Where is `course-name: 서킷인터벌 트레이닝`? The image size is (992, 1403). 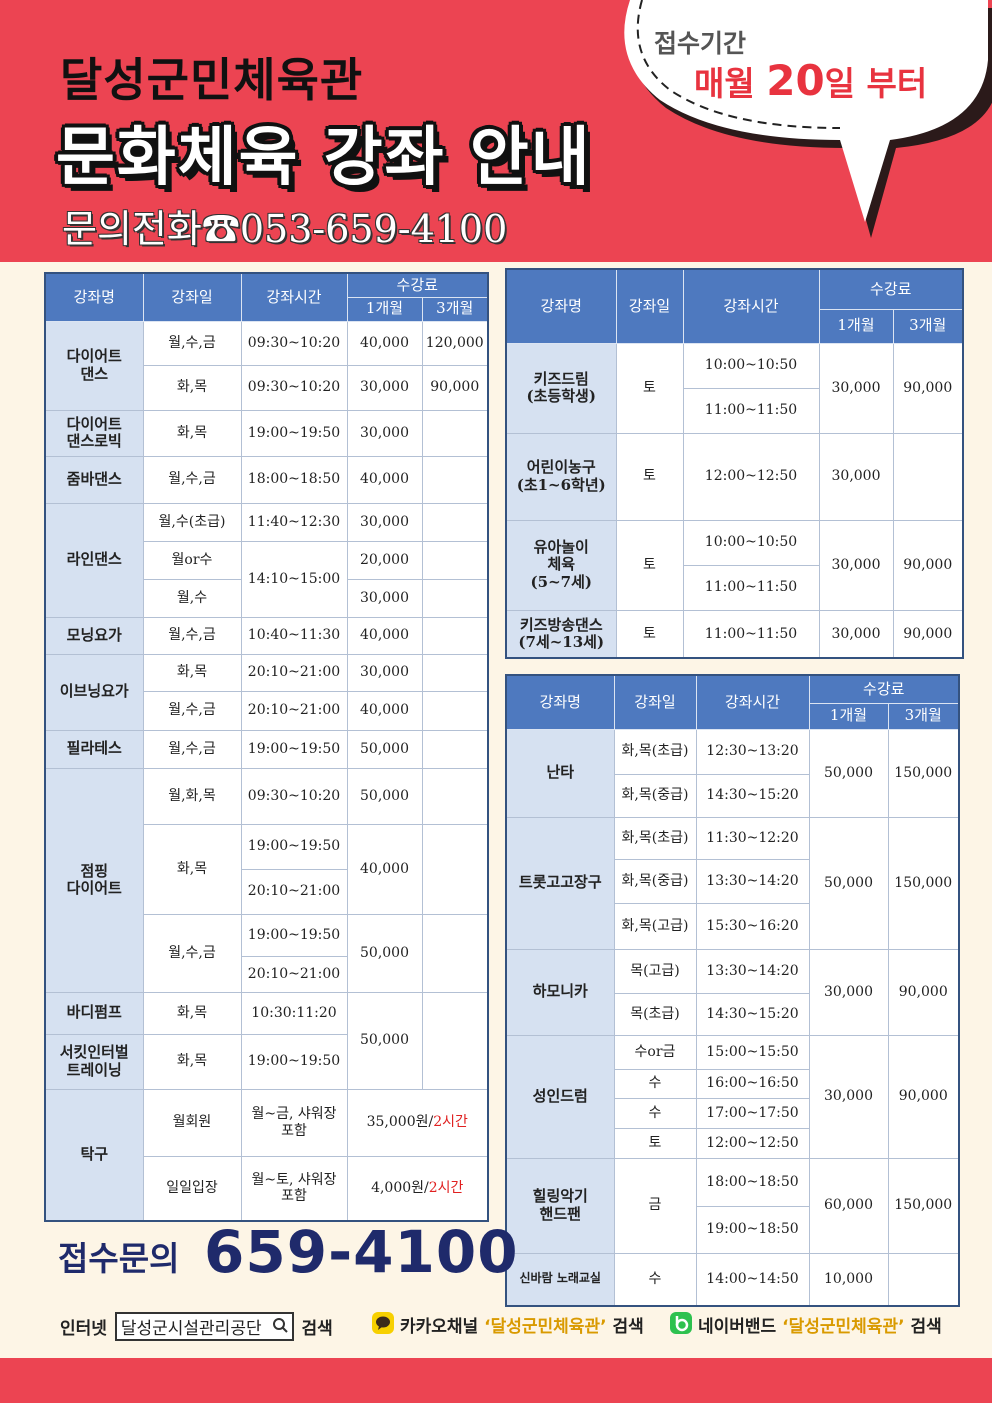
course-name: 서킷인터벌 트레이닝 is located at coordinates (94, 1061).